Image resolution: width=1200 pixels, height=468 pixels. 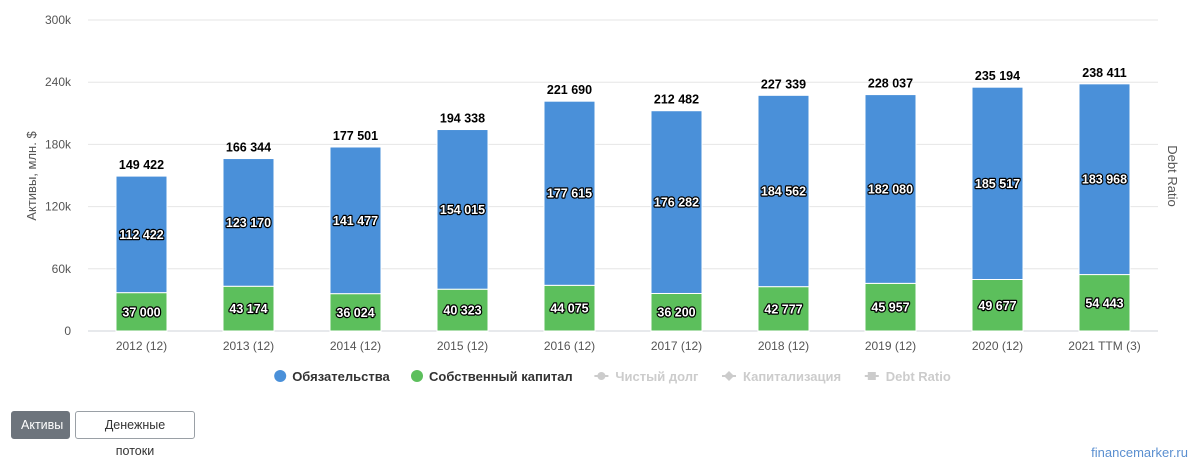 I want to click on x-tick-label: 2018 (12), so click(x=783, y=346).